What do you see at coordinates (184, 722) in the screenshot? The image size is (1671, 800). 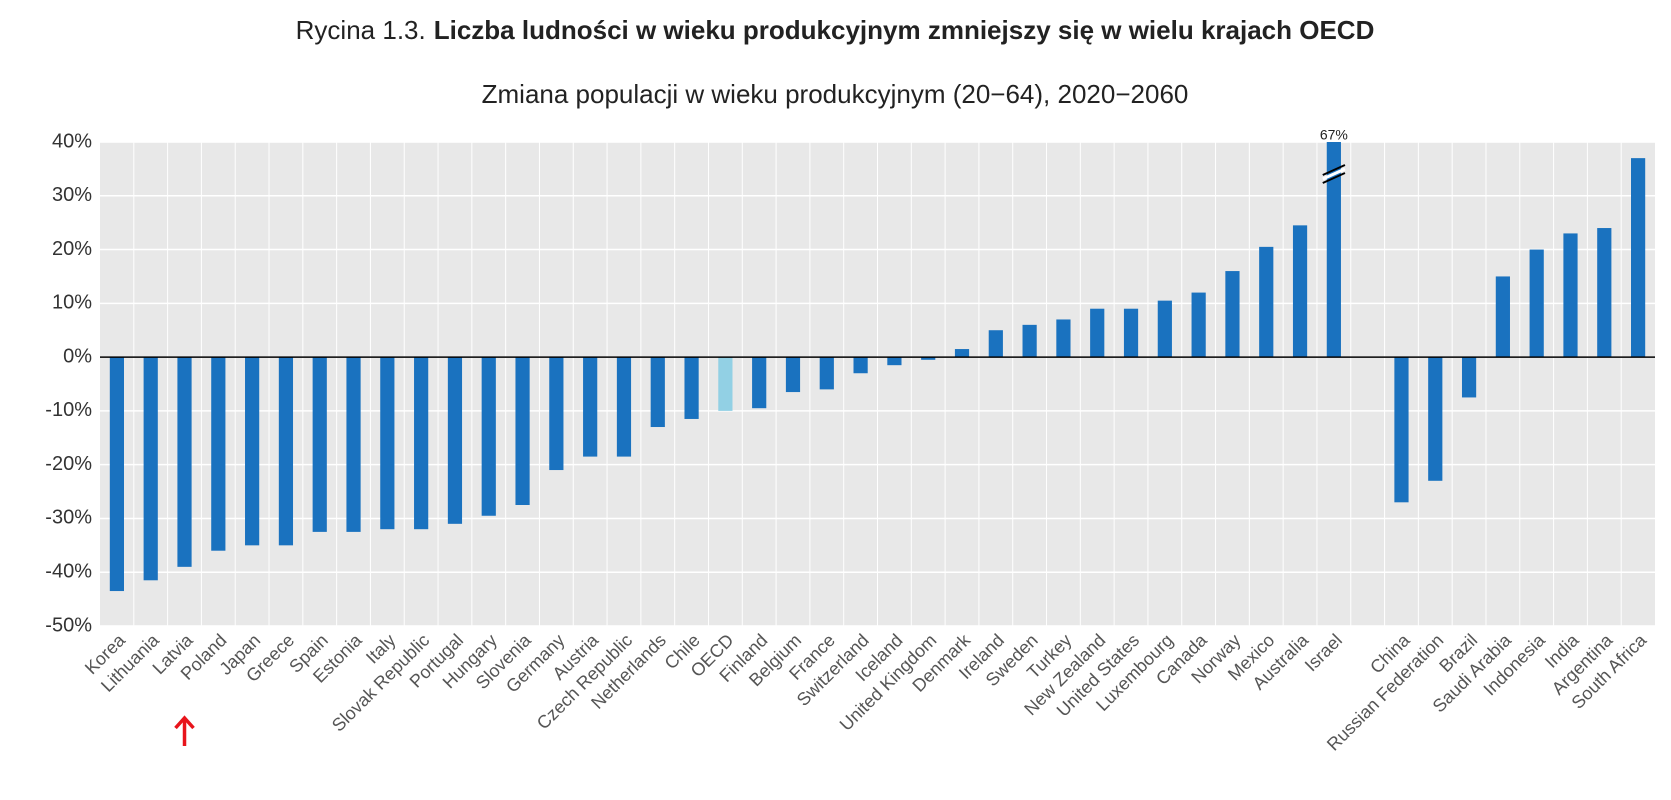 I see `annotation-arrow-head` at bounding box center [184, 722].